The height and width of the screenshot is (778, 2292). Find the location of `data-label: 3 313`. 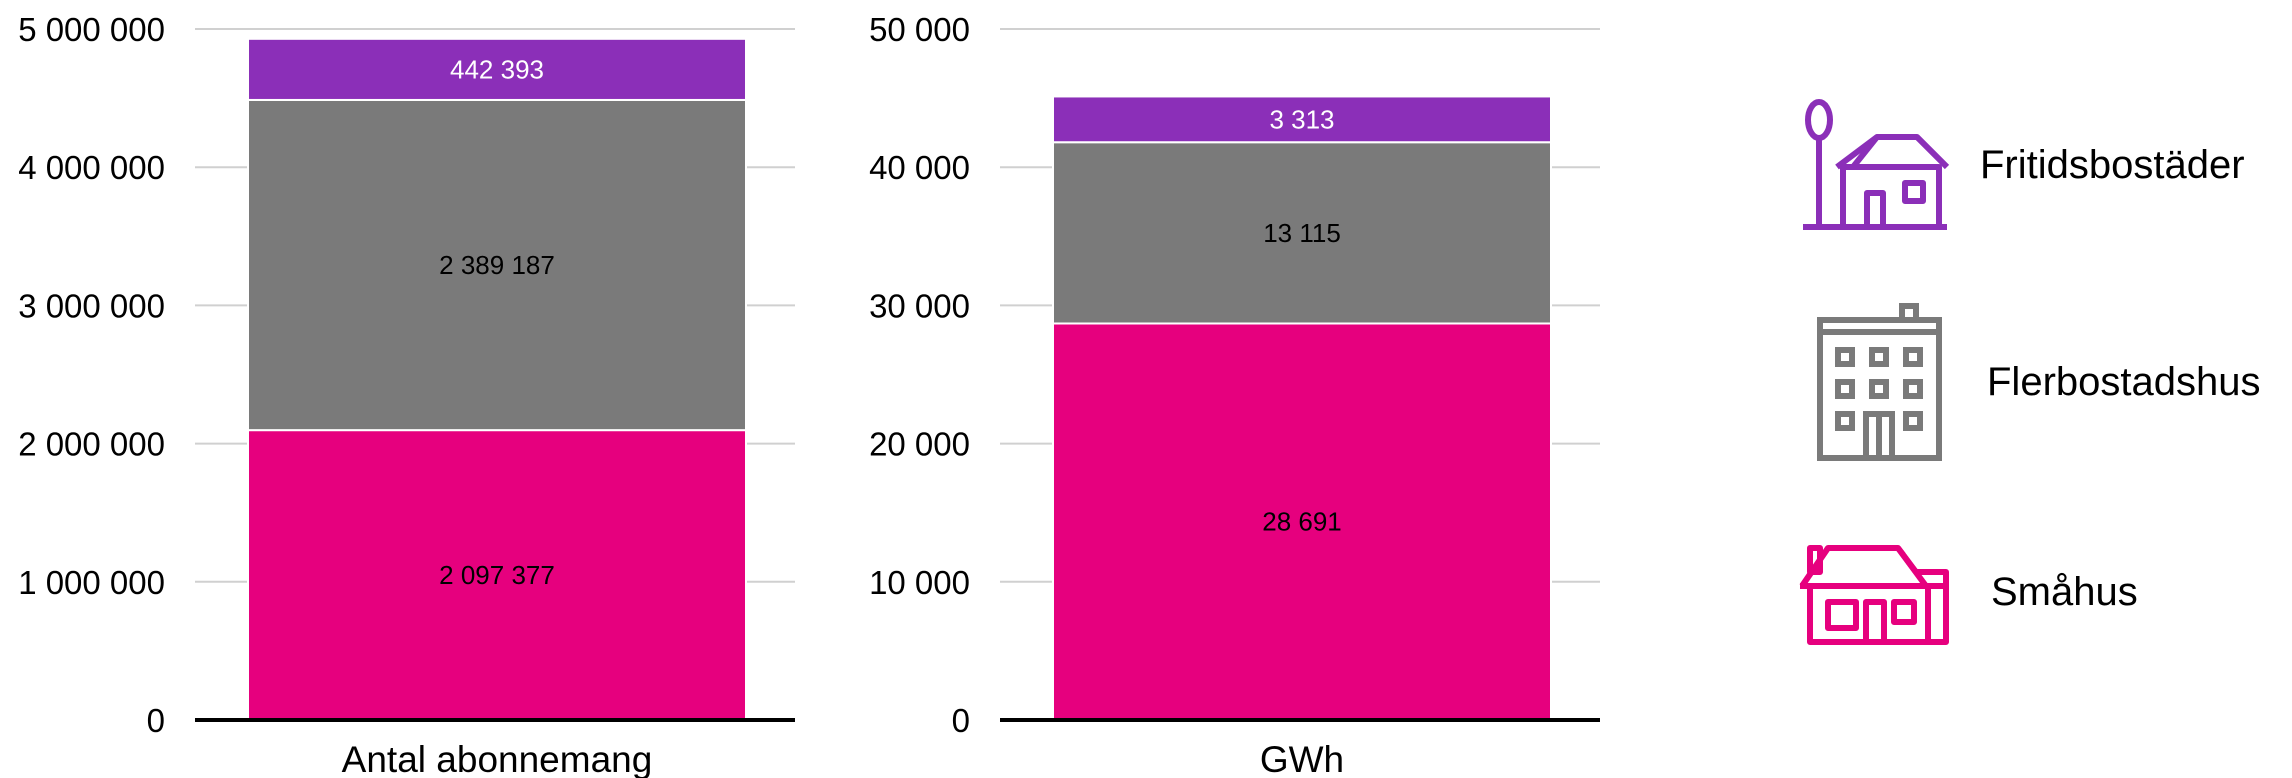

data-label: 3 313 is located at coordinates (1301, 119).